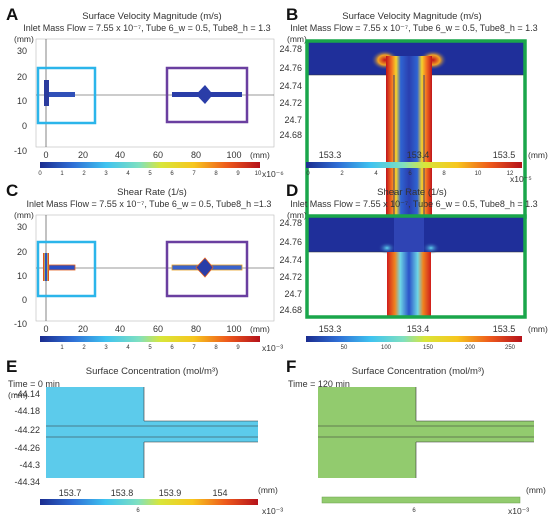  What do you see at coordinates (27, 438) in the screenshot?
I see `y-tick-labels: -44.14 -44.18 -44.22 -44.26 -44.3 -44.34` at bounding box center [27, 438].